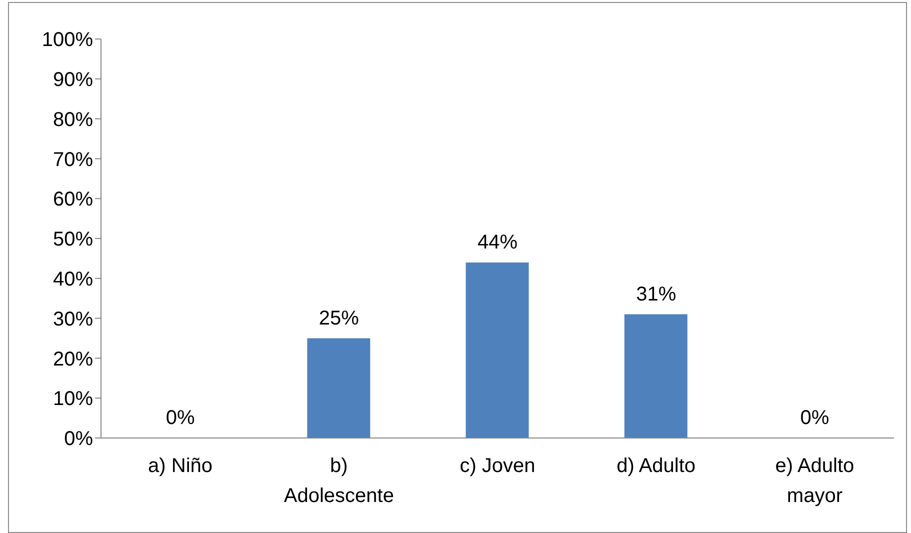  Describe the element at coordinates (339, 481) in the screenshot. I see `x-tick-label: b) Adolescente` at that location.